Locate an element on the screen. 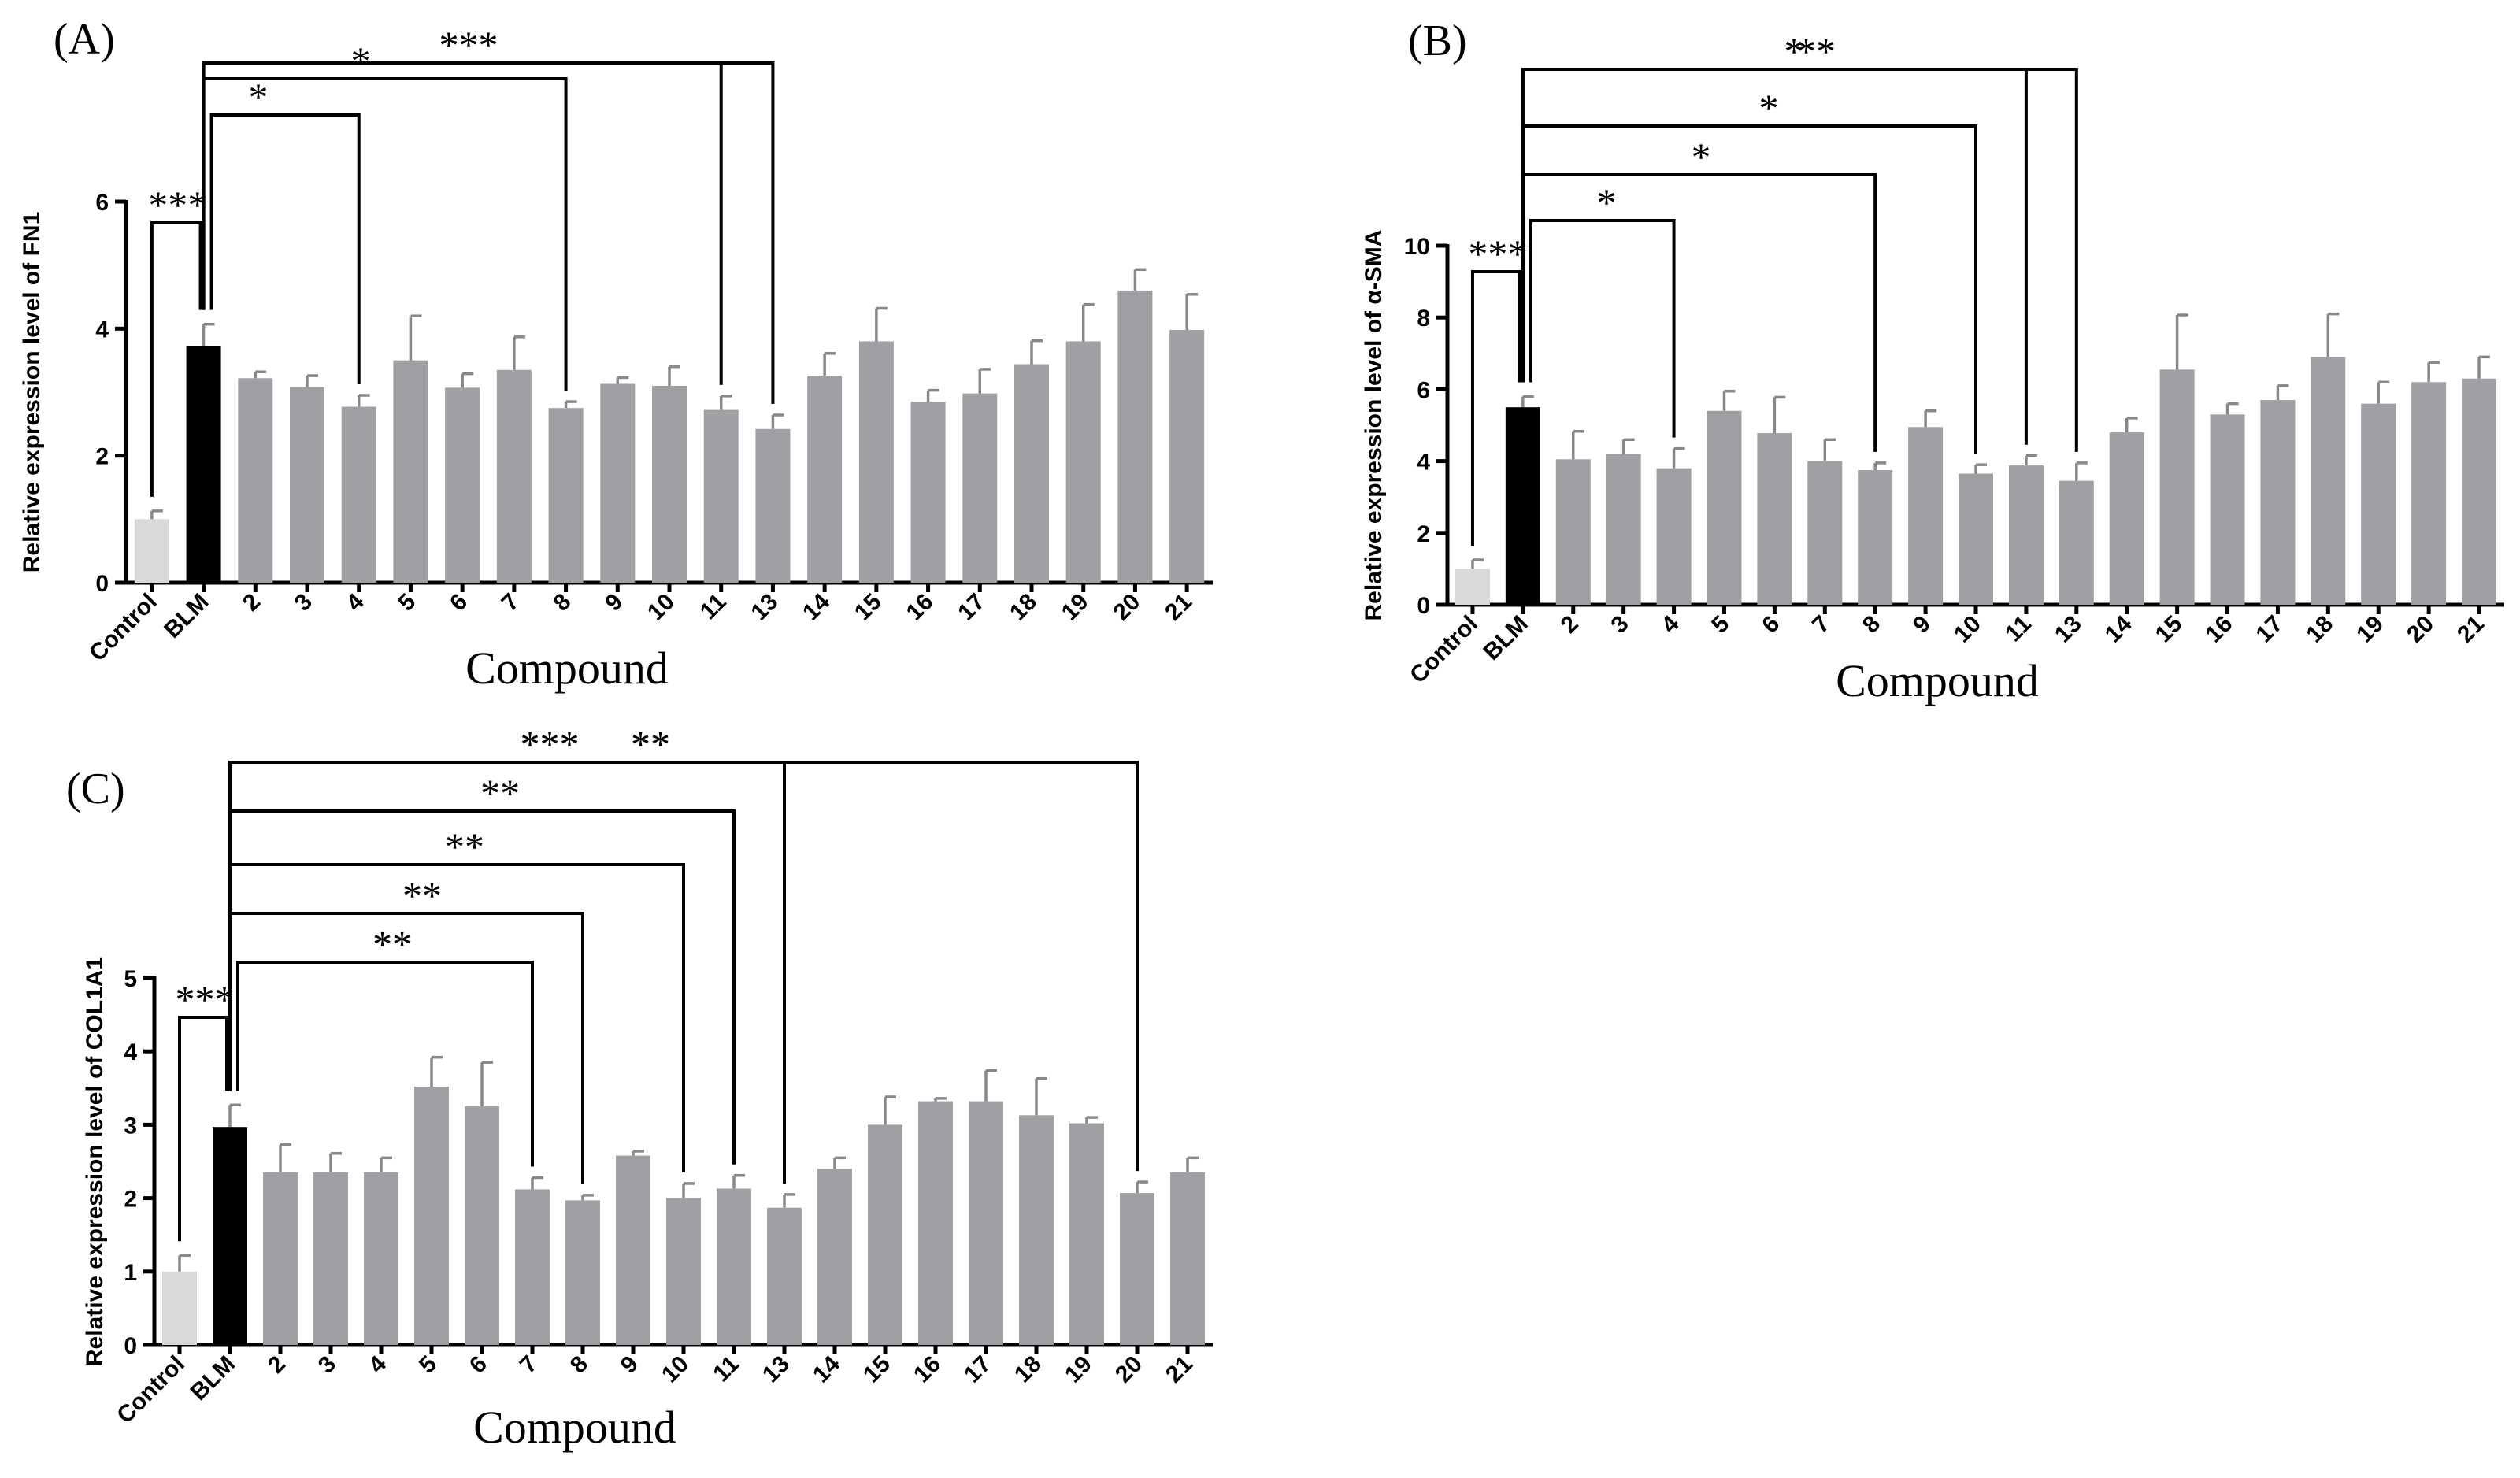 This screenshot has width=2520, height=1478. y-tick-label: 3 is located at coordinates (130, 1126).